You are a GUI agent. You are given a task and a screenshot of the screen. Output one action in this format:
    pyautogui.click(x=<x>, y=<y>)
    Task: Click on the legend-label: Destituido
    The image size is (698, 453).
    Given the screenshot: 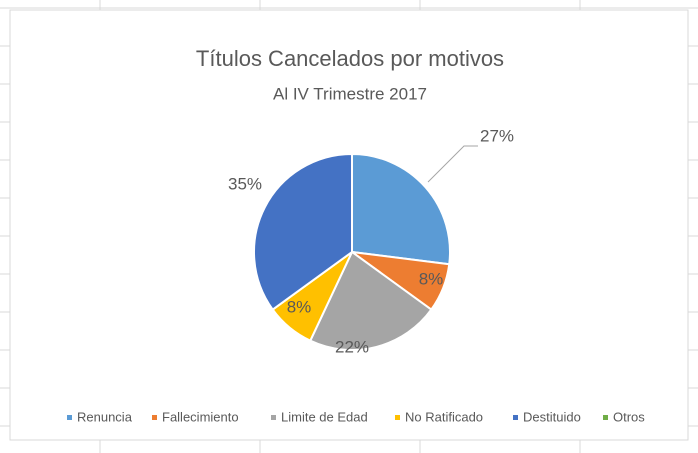 What is the action you would take?
    pyautogui.click(x=552, y=416)
    